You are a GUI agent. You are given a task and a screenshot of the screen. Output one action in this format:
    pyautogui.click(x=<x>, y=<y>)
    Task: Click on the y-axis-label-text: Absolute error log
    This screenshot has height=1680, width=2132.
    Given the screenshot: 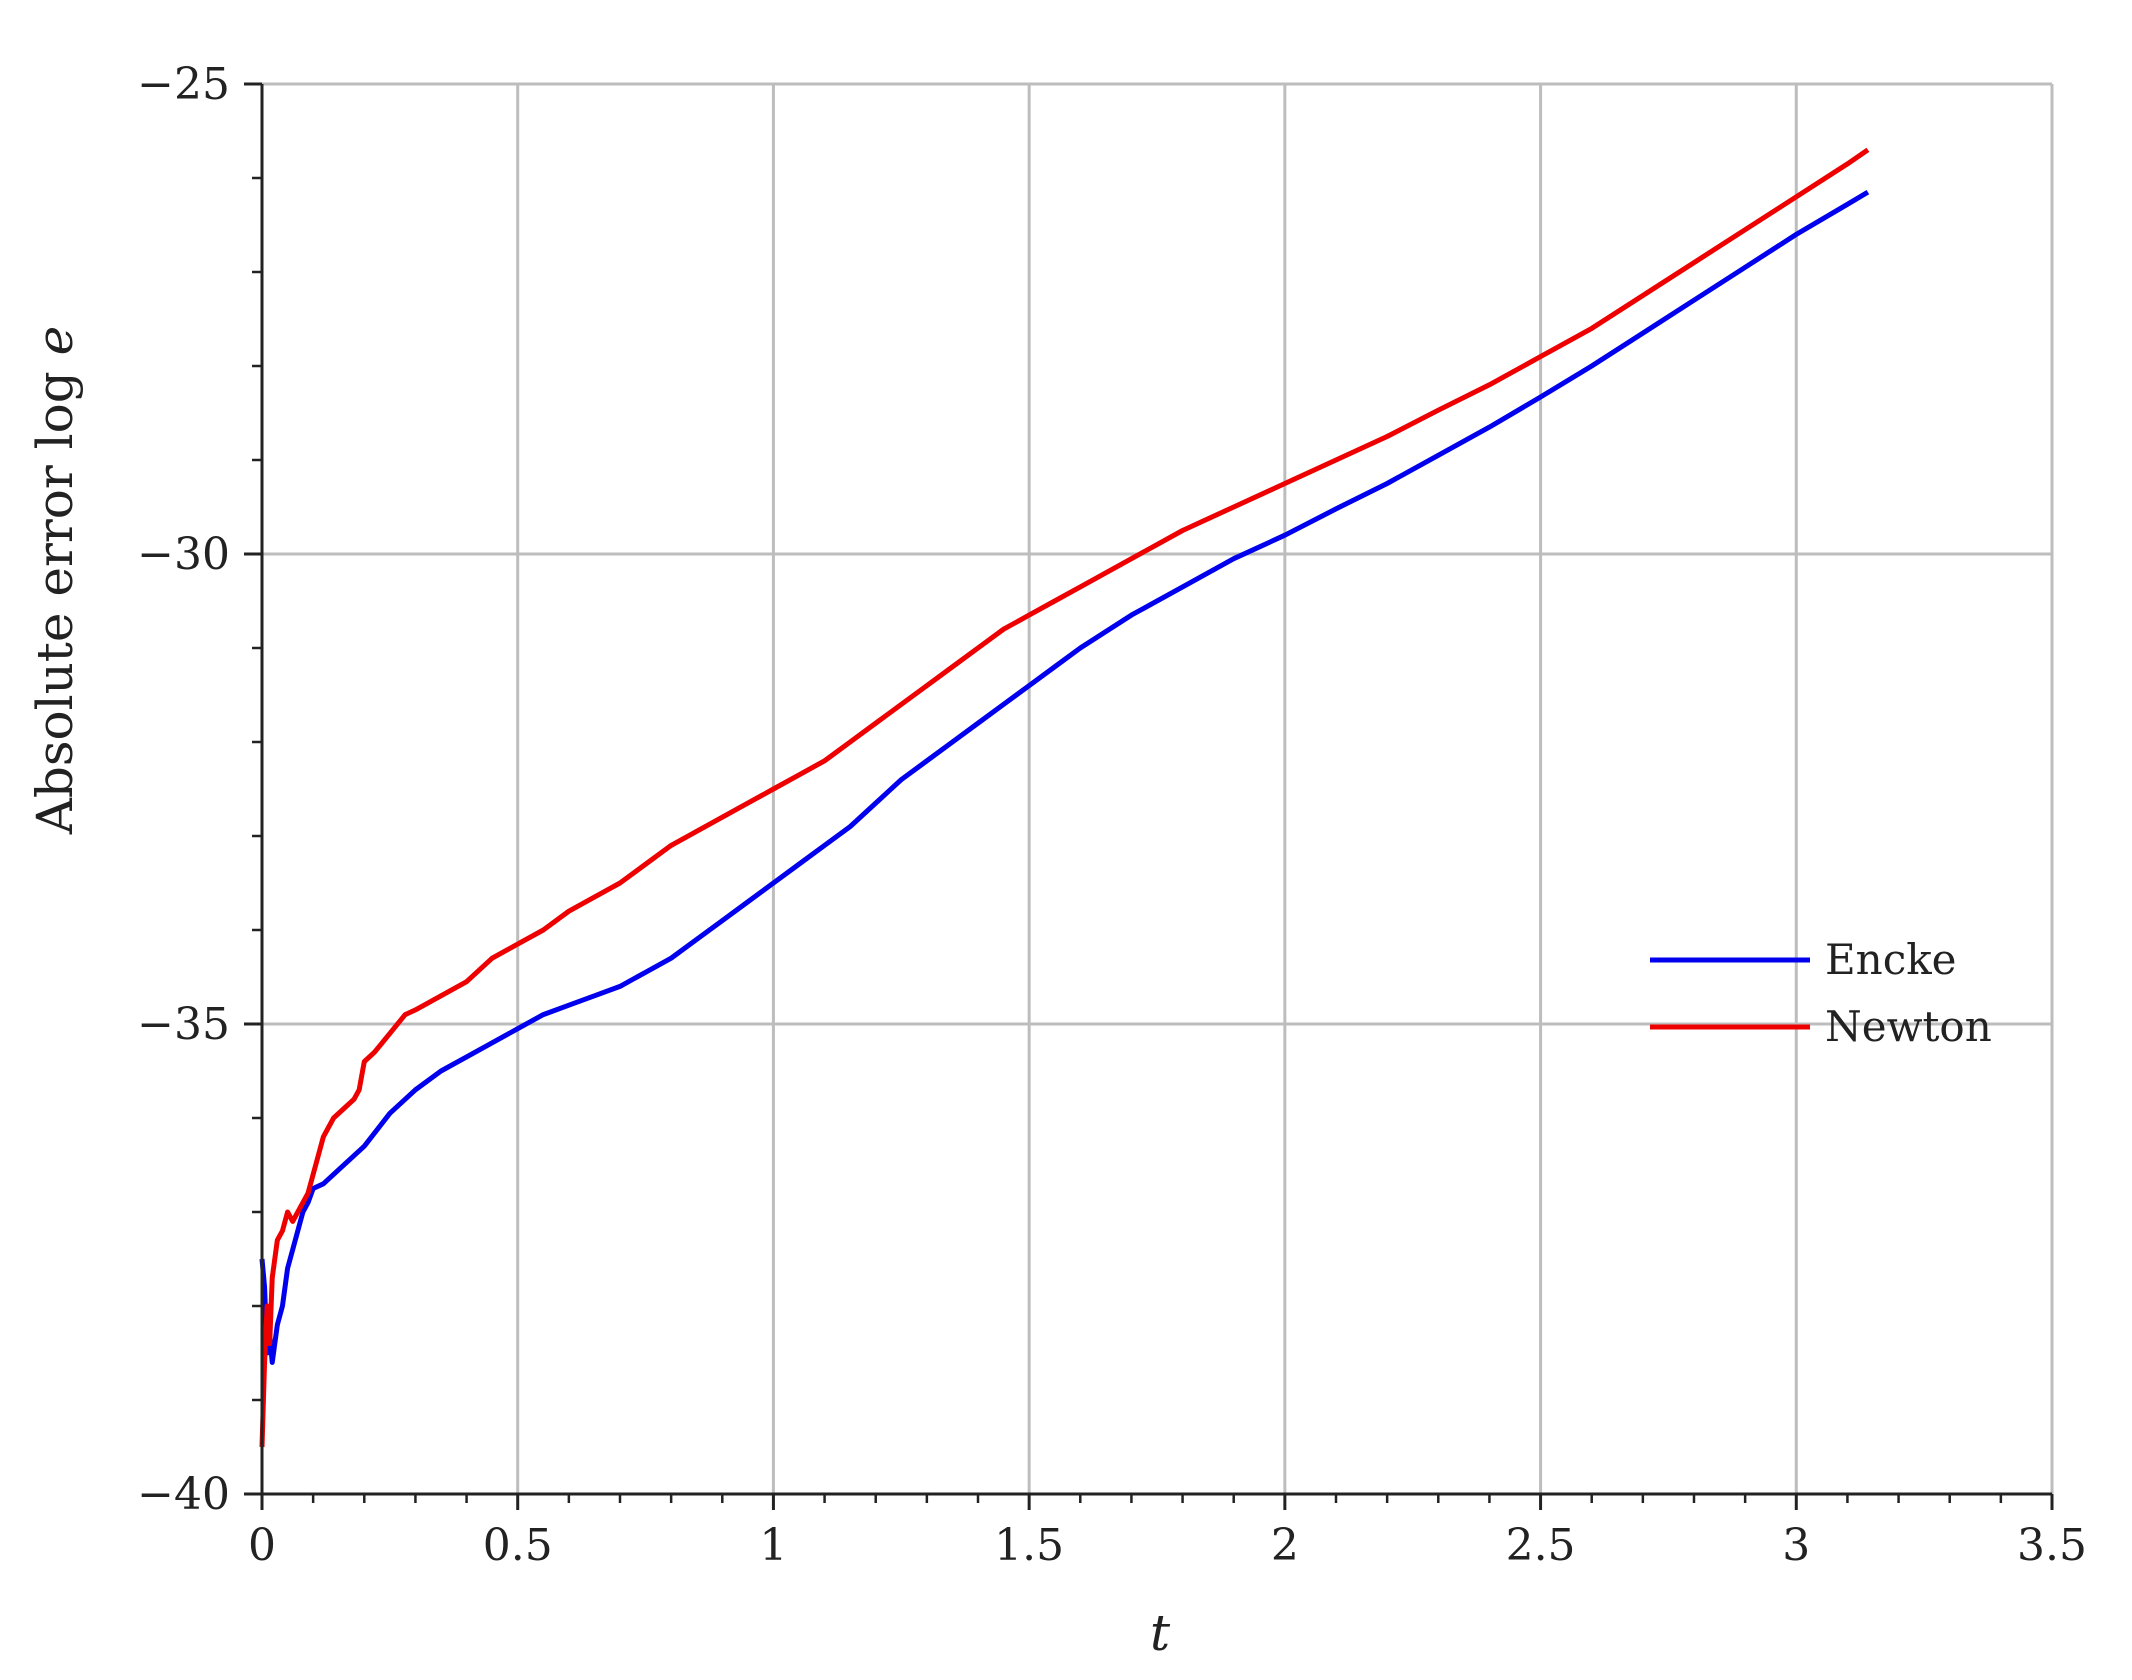 What is the action you would take?
    pyautogui.click(x=55, y=595)
    